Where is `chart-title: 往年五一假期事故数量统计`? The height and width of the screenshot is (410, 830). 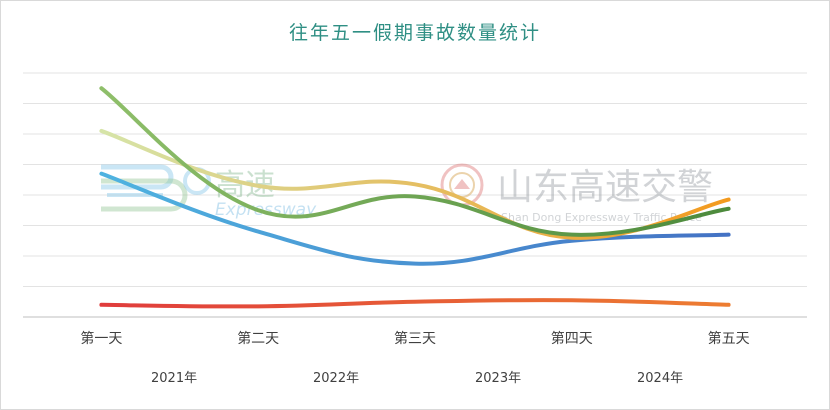
chart-title: 往年五一假期事故数量统计 is located at coordinates (415, 33).